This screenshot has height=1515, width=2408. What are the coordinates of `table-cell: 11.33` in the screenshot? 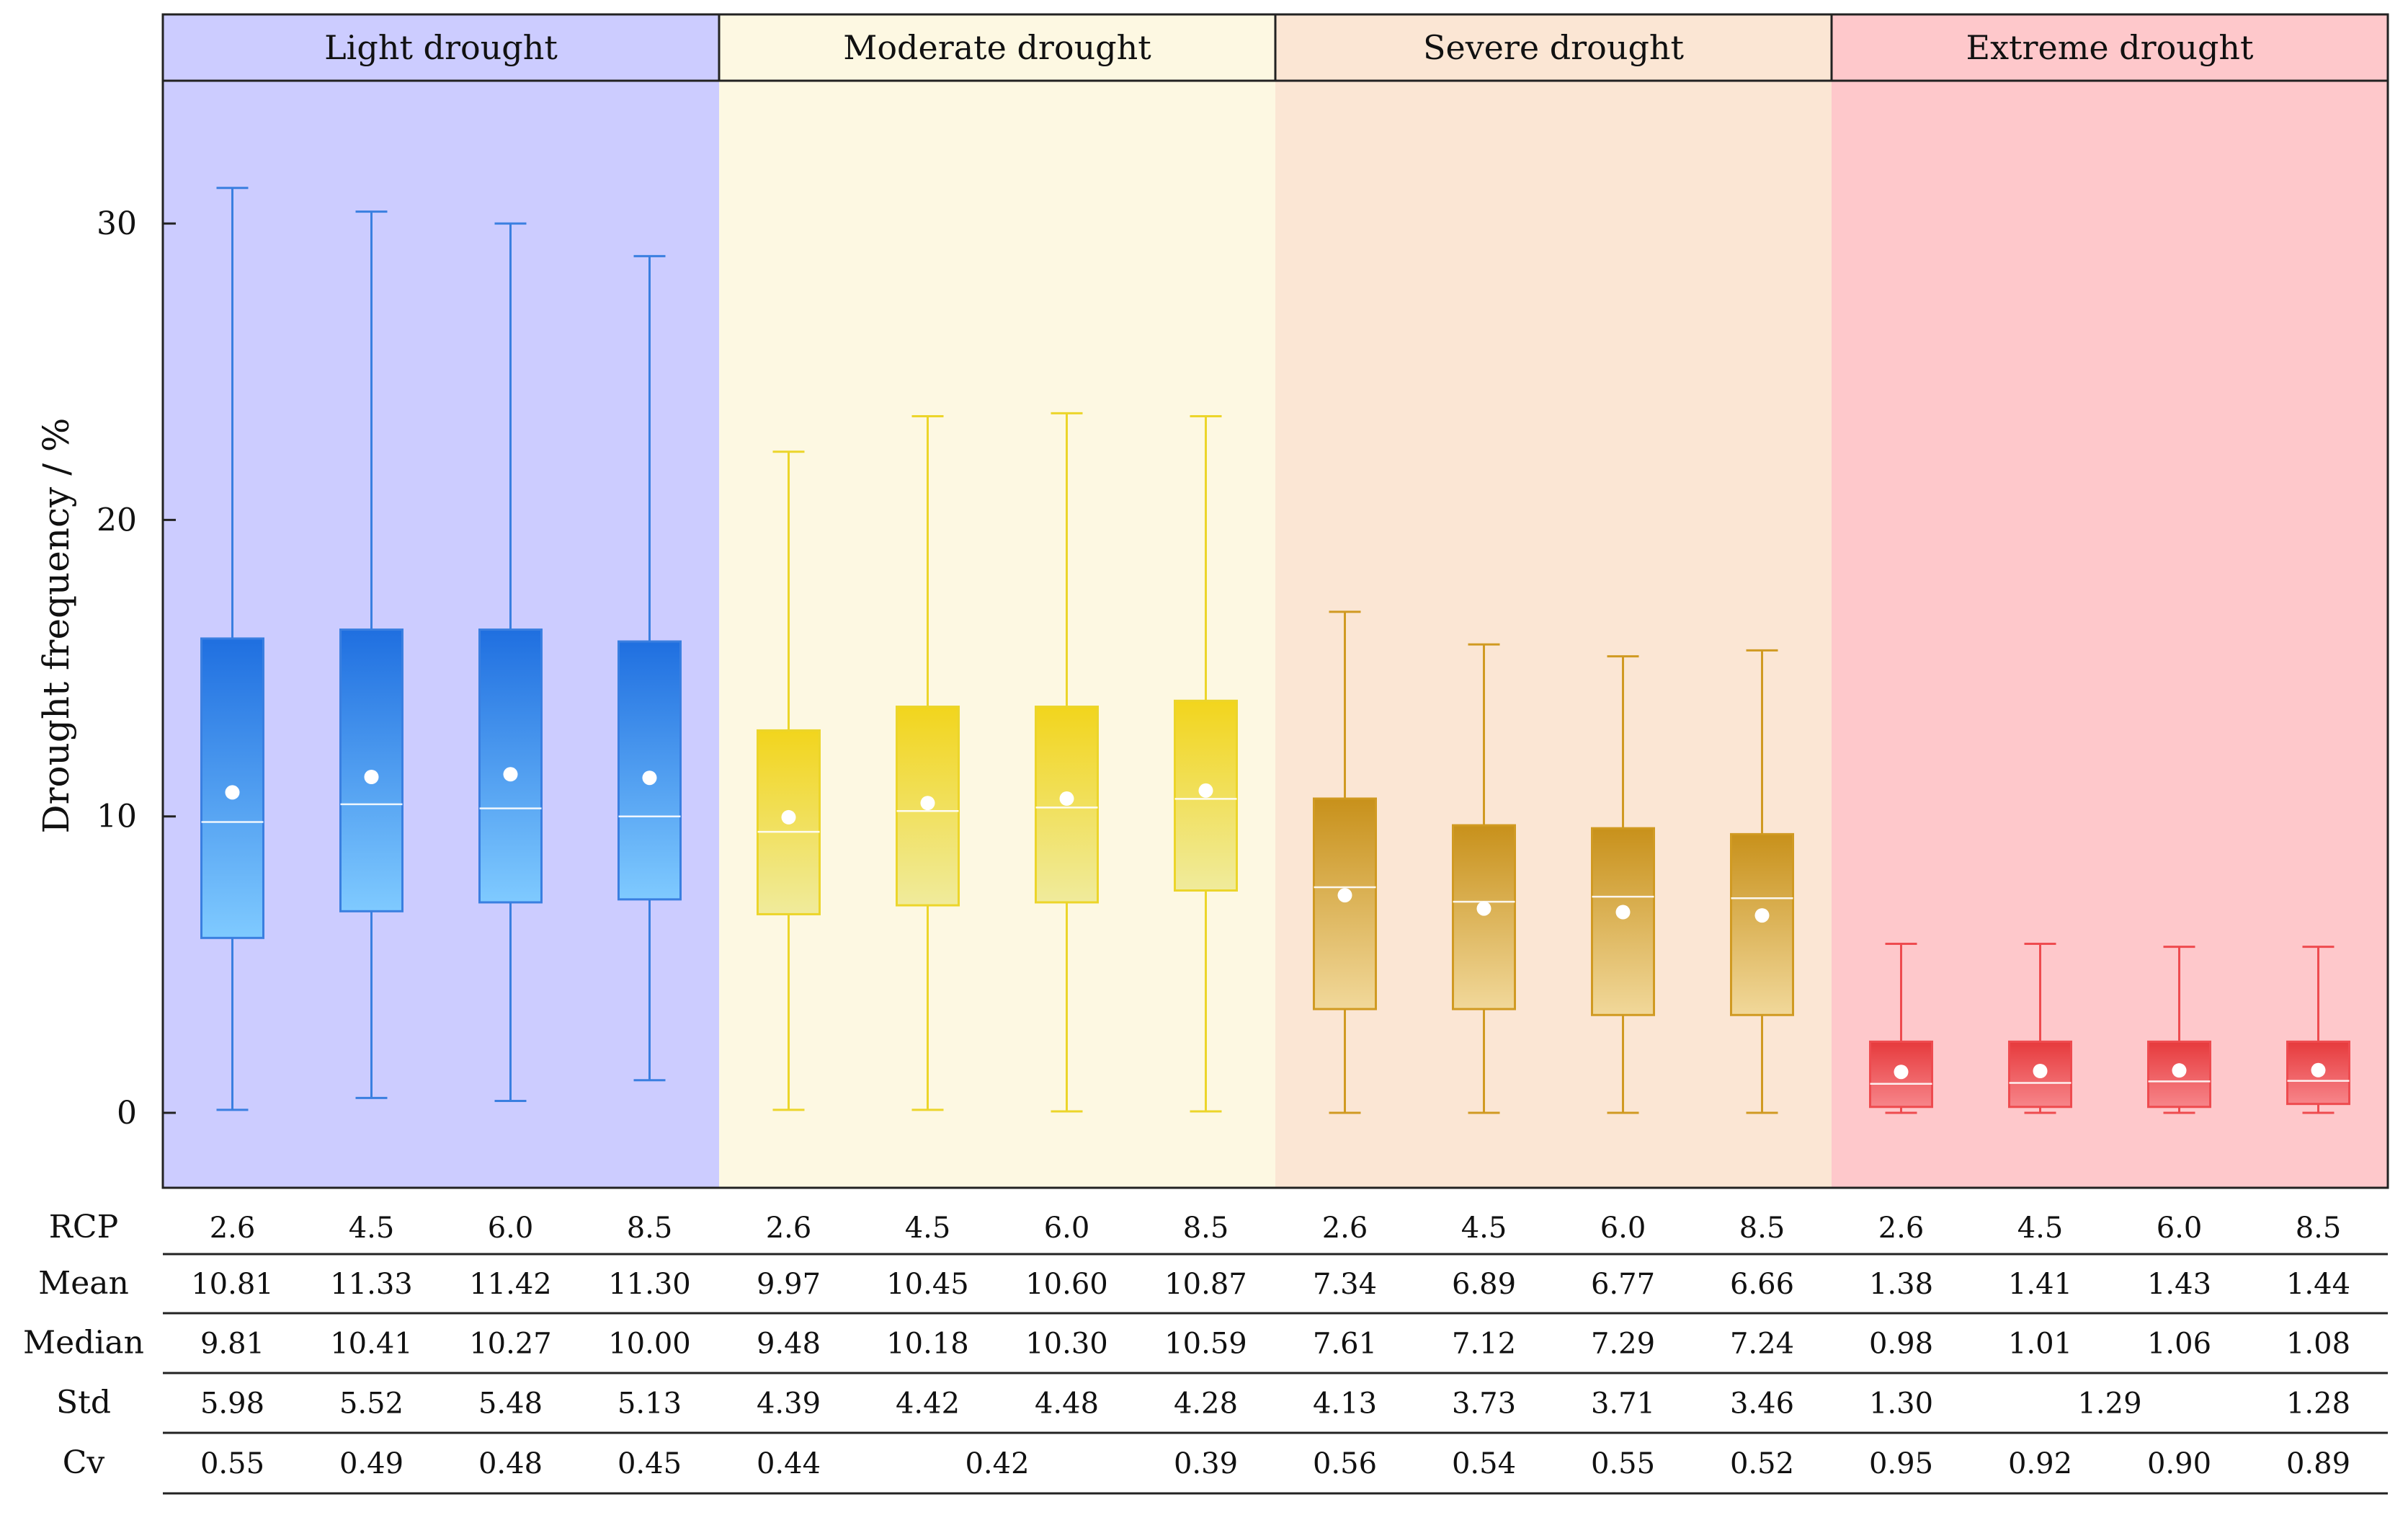 It's located at (372, 1284).